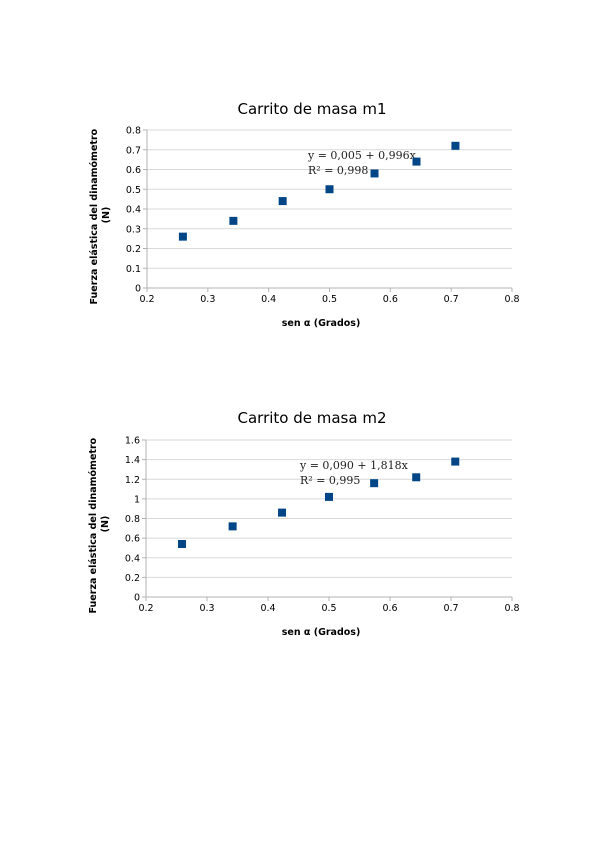  I want to click on y-tick-label: 0.3, so click(133, 229).